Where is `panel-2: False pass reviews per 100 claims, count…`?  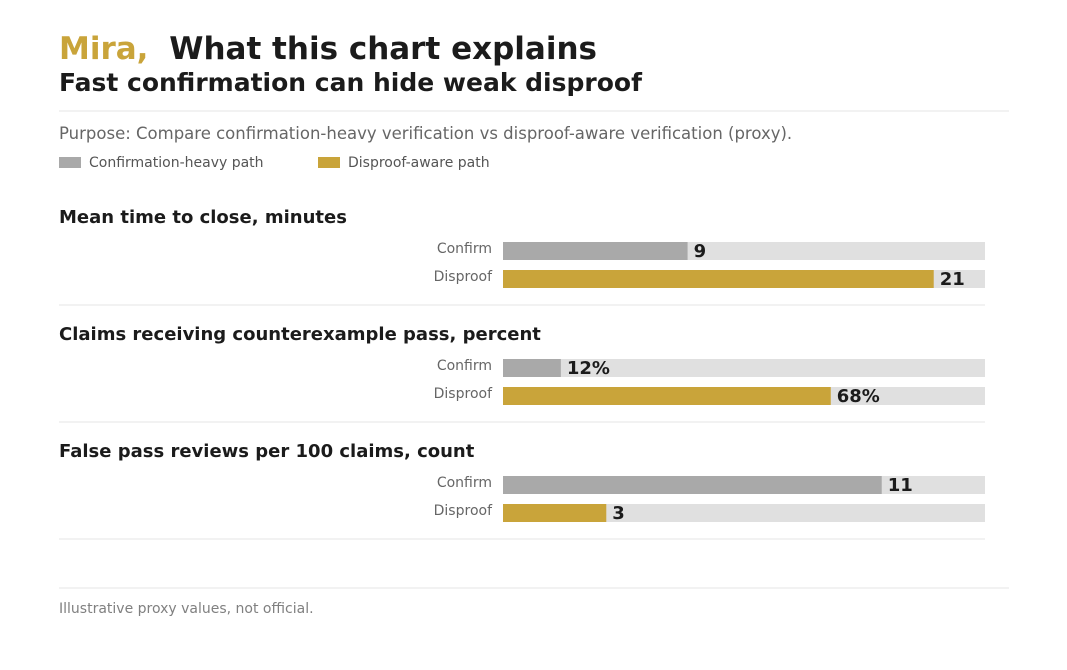
panel-2: False pass reviews per 100 claims, count… is located at coordinates (522, 490).